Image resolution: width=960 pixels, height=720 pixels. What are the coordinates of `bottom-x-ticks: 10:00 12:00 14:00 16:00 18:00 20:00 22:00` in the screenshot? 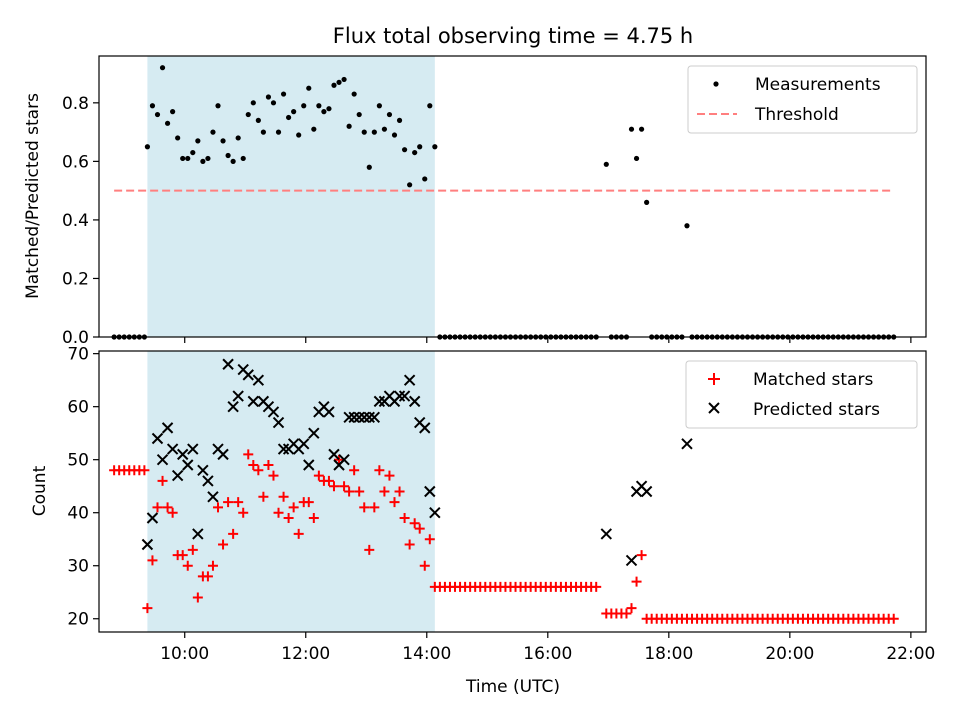 It's located at (547, 648).